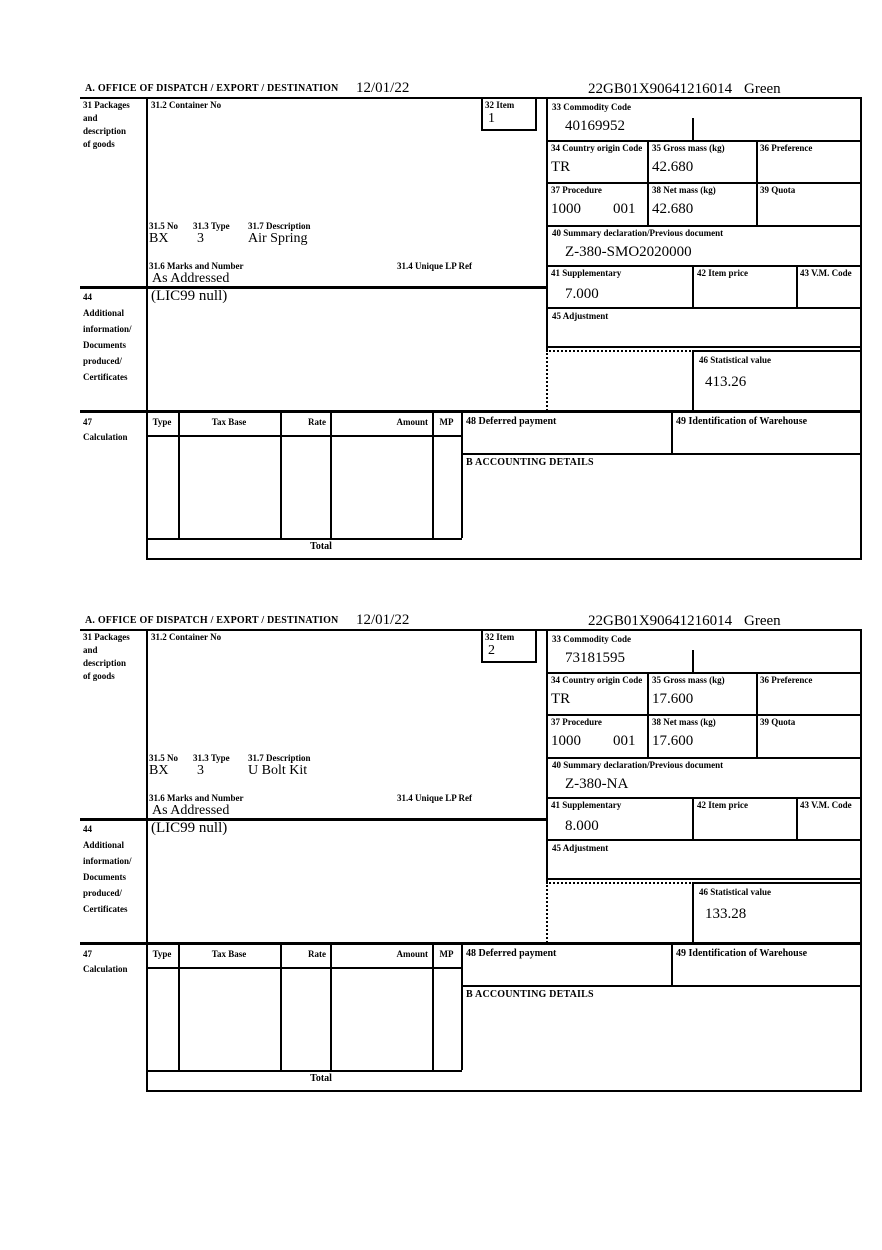  I want to click on procedure-label: 37 Procedure, so click(576, 722).